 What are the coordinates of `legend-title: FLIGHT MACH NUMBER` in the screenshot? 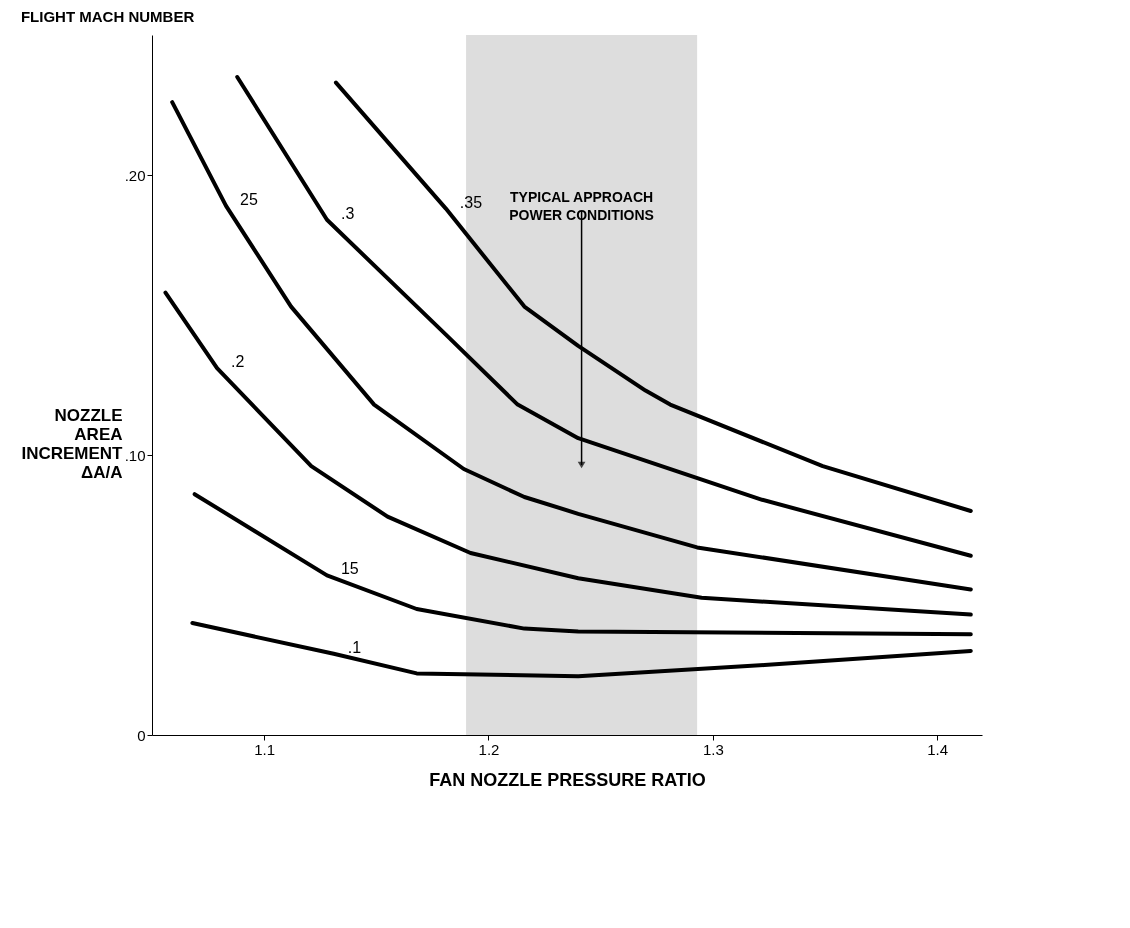 It's located at (107, 16).